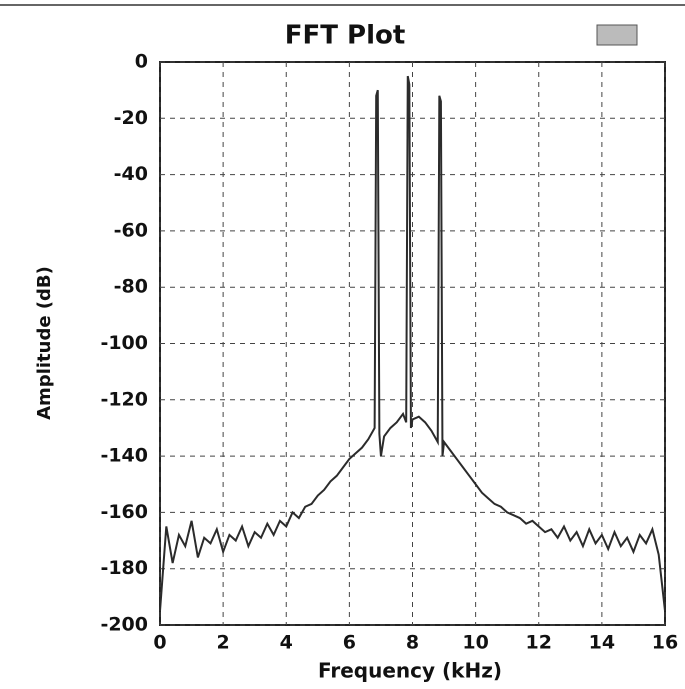 The height and width of the screenshot is (689, 685). Describe the element at coordinates (410, 671) in the screenshot. I see `x-axis-label: Frequency (kHz)` at that location.